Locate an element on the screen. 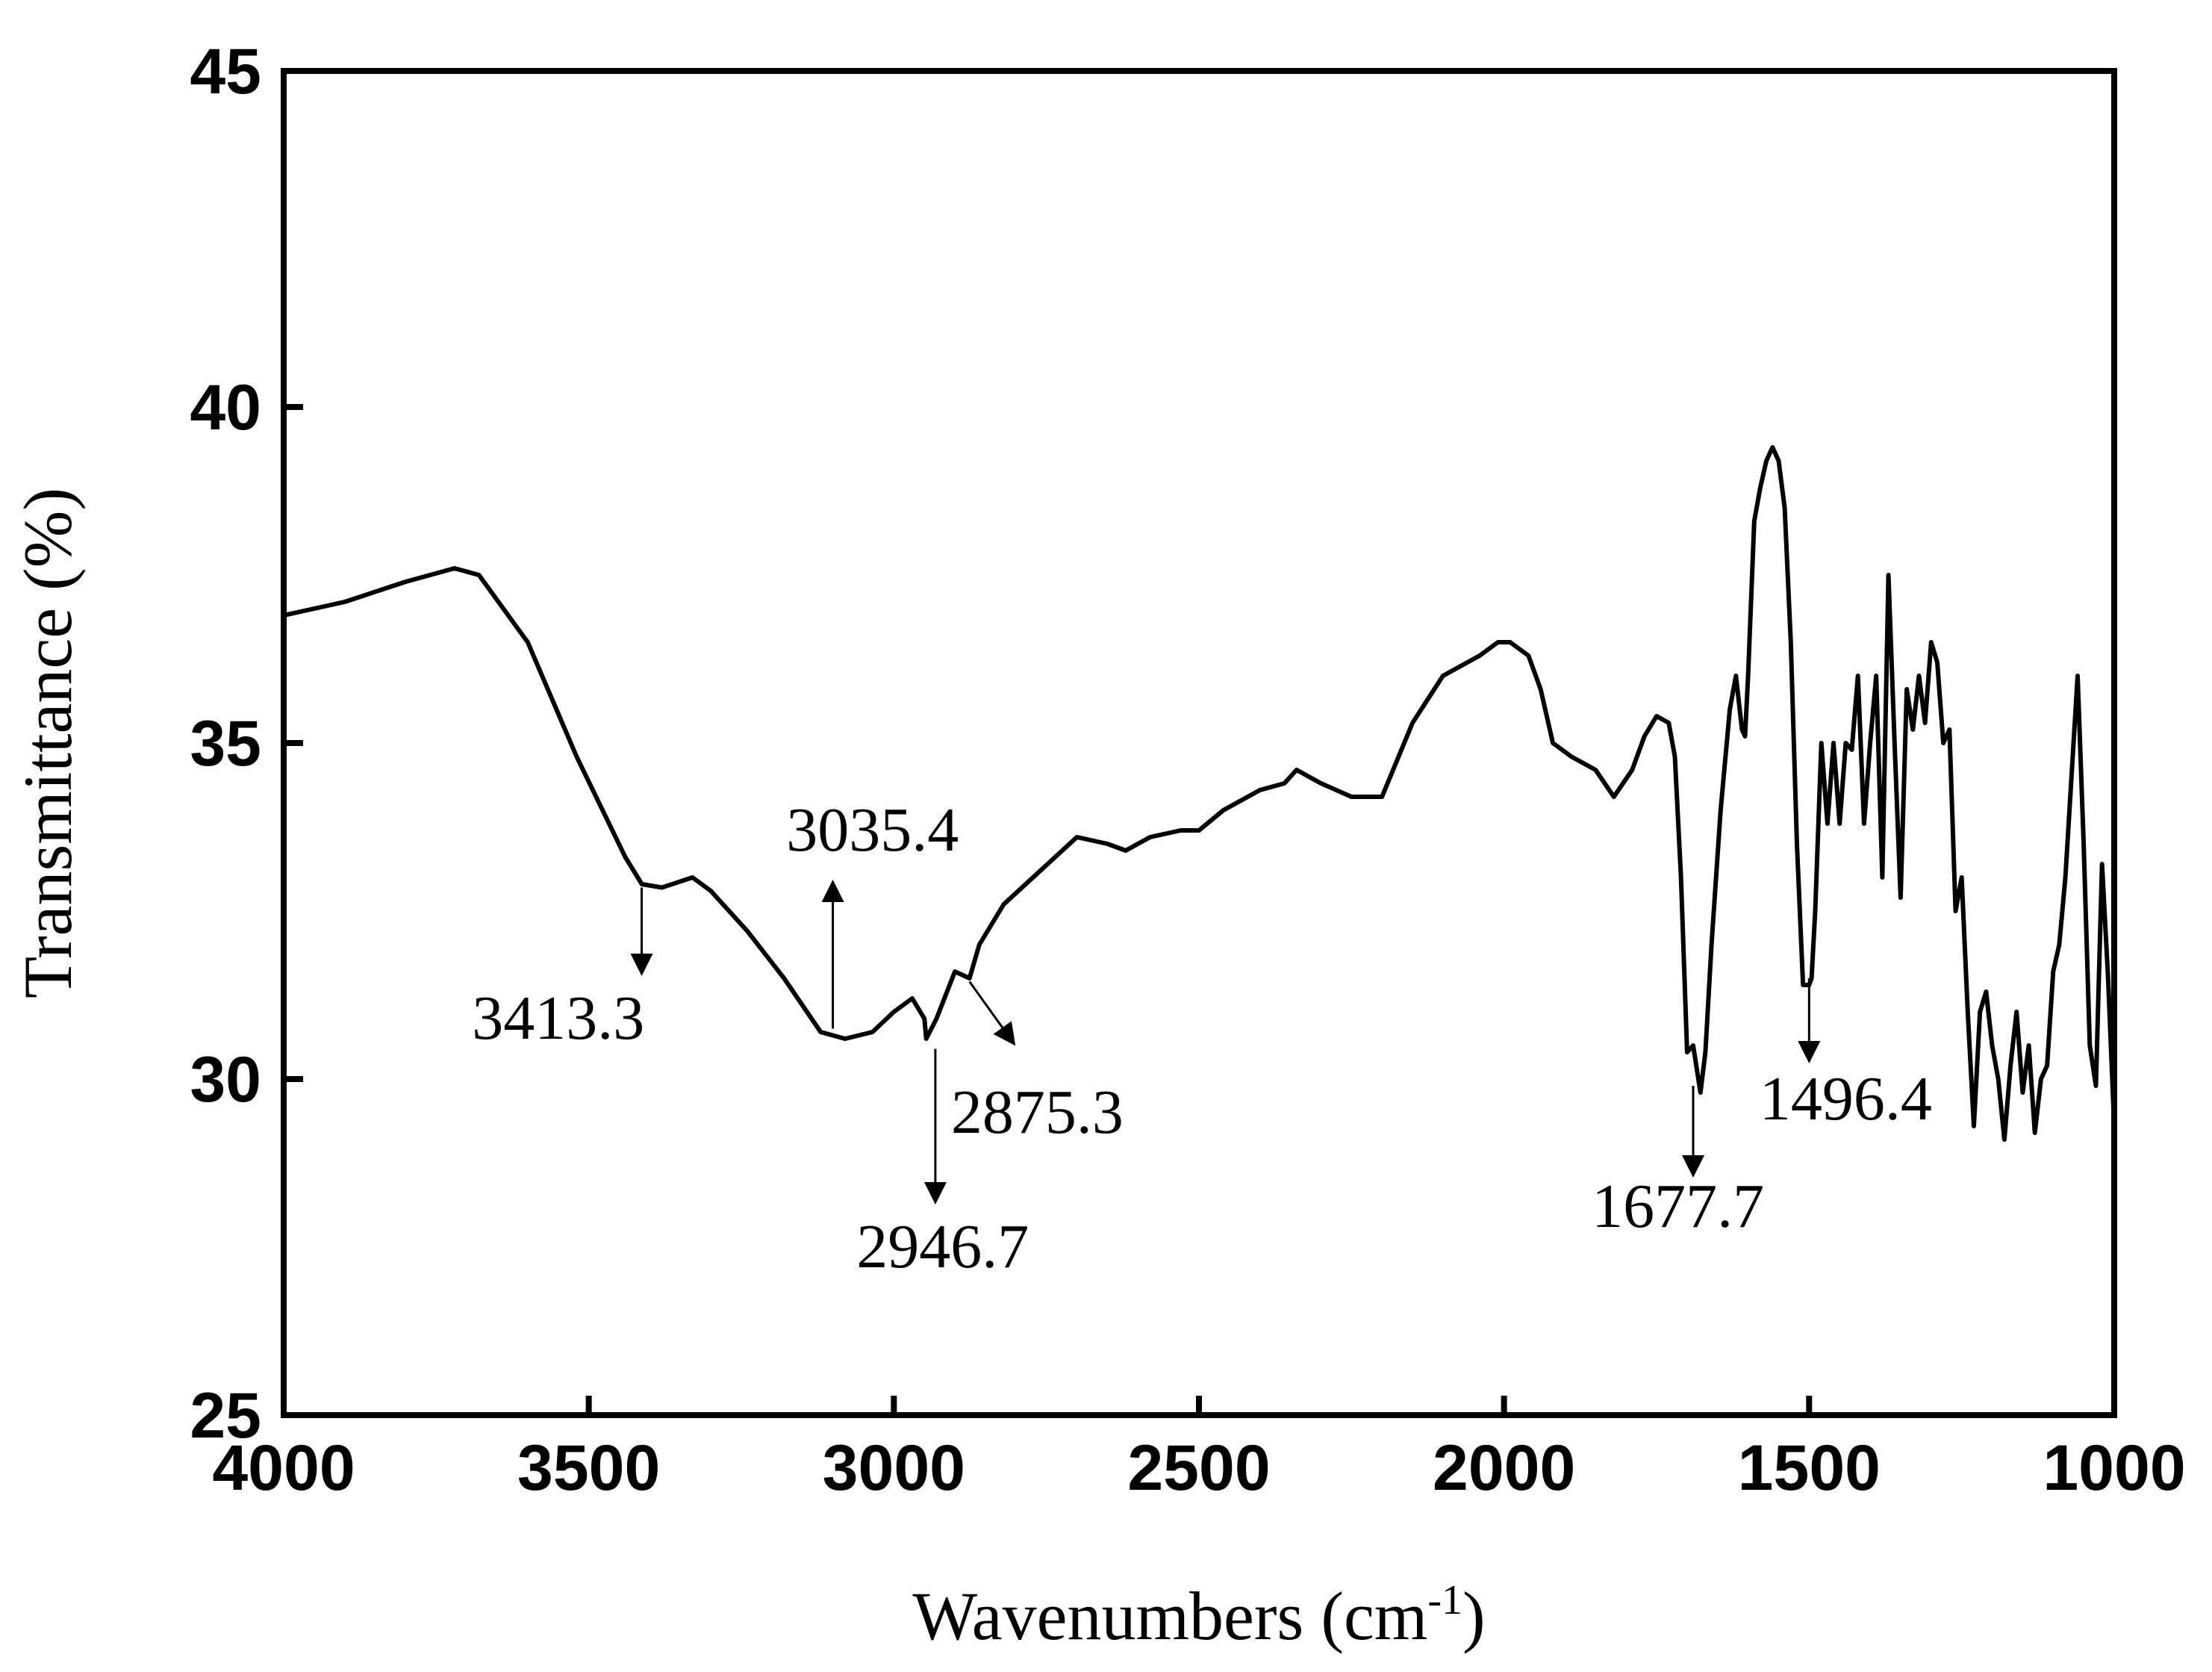 The height and width of the screenshot is (1672, 2212). annotation-label: 1496.4 is located at coordinates (1846, 1099).